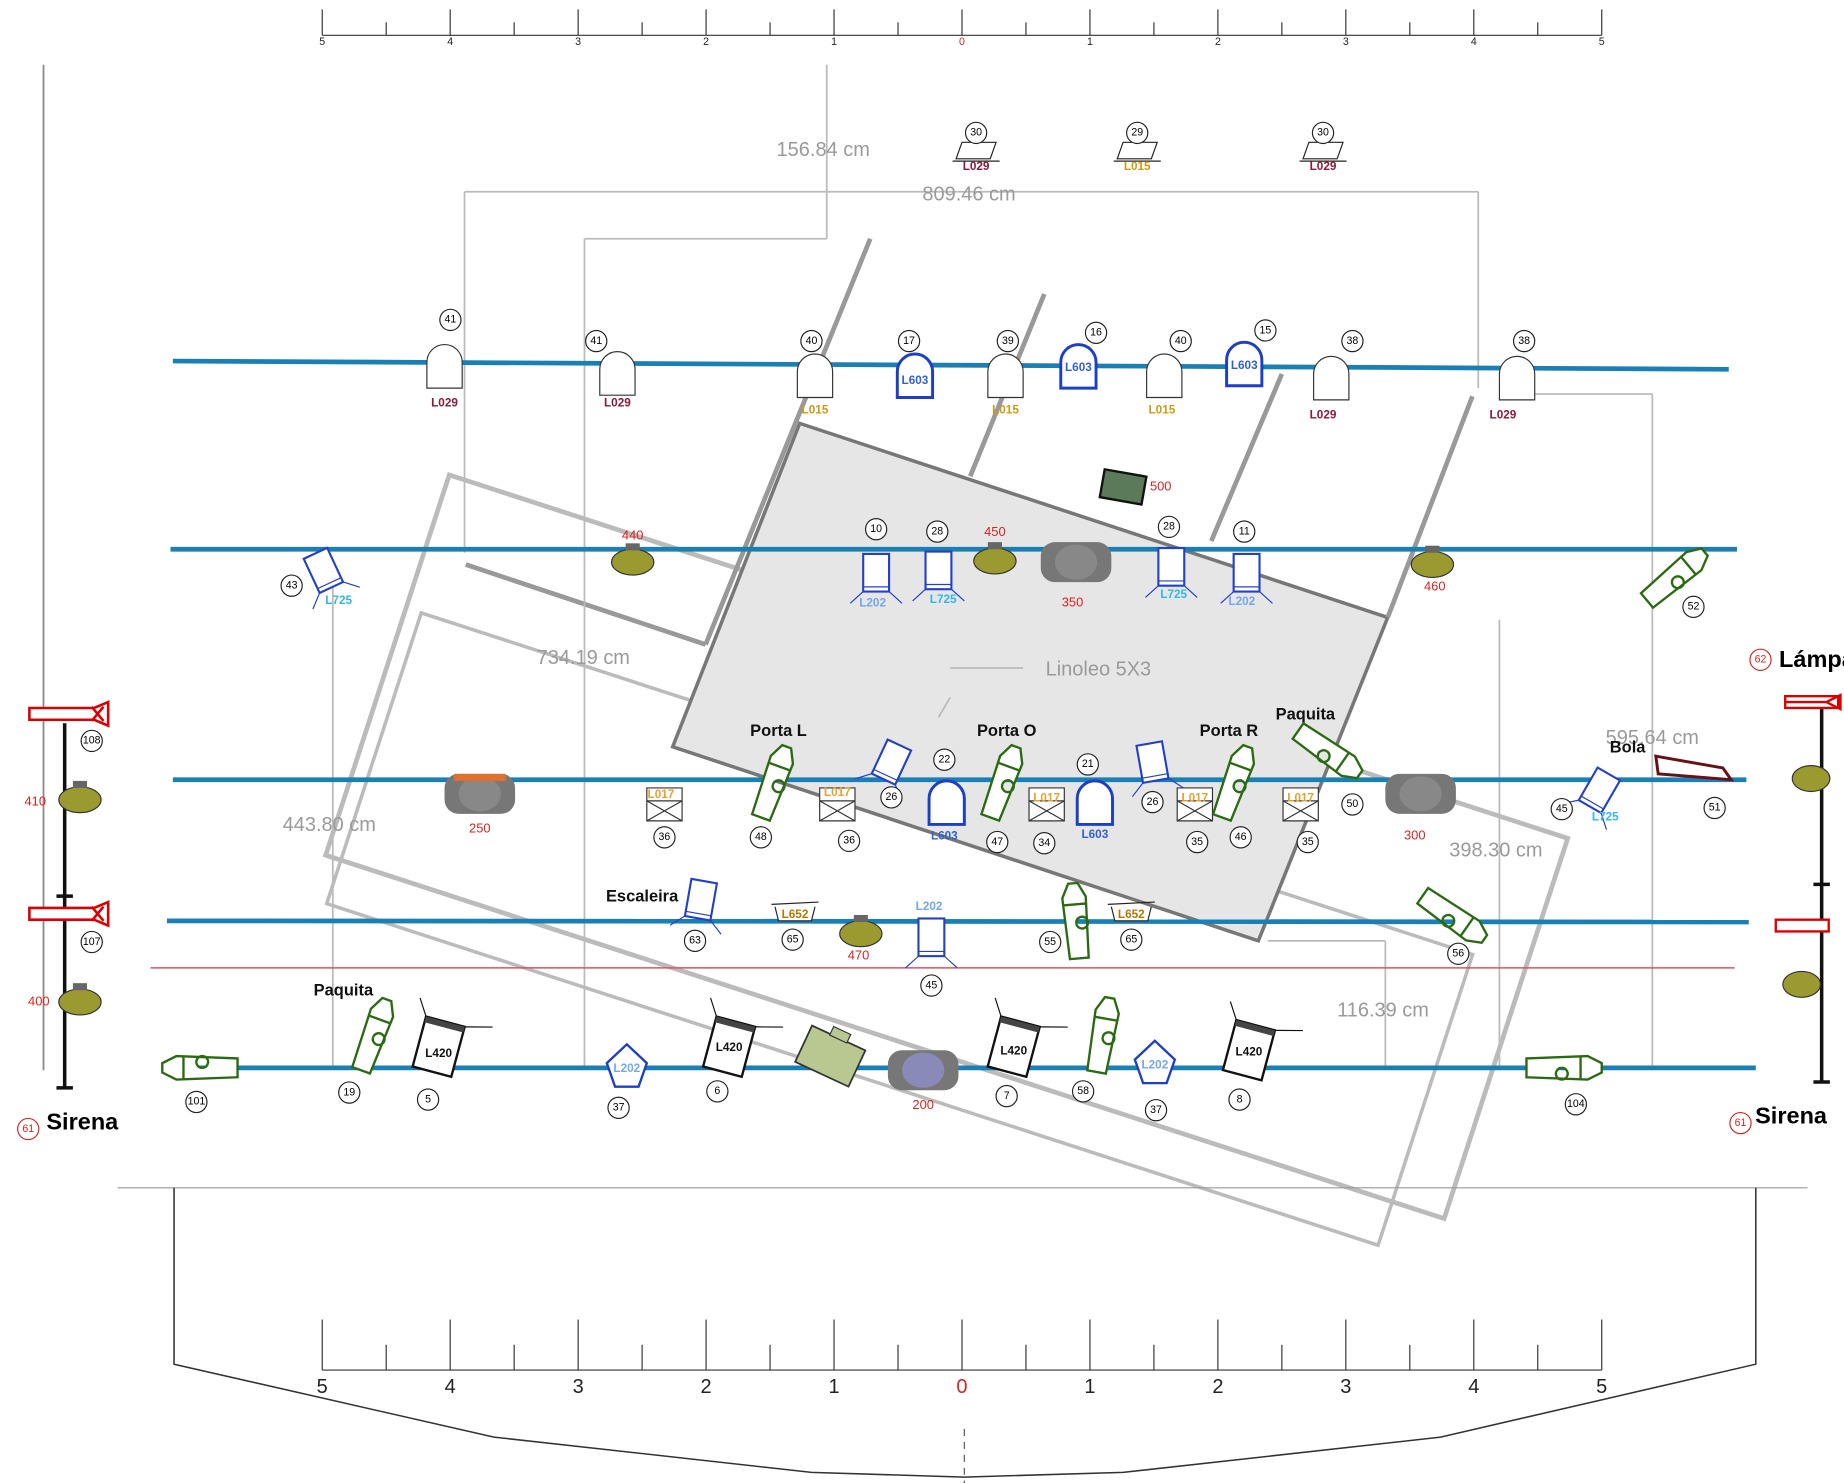 This screenshot has height=1483, width=1844. I want to click on ruler-label: 5, so click(1602, 42).